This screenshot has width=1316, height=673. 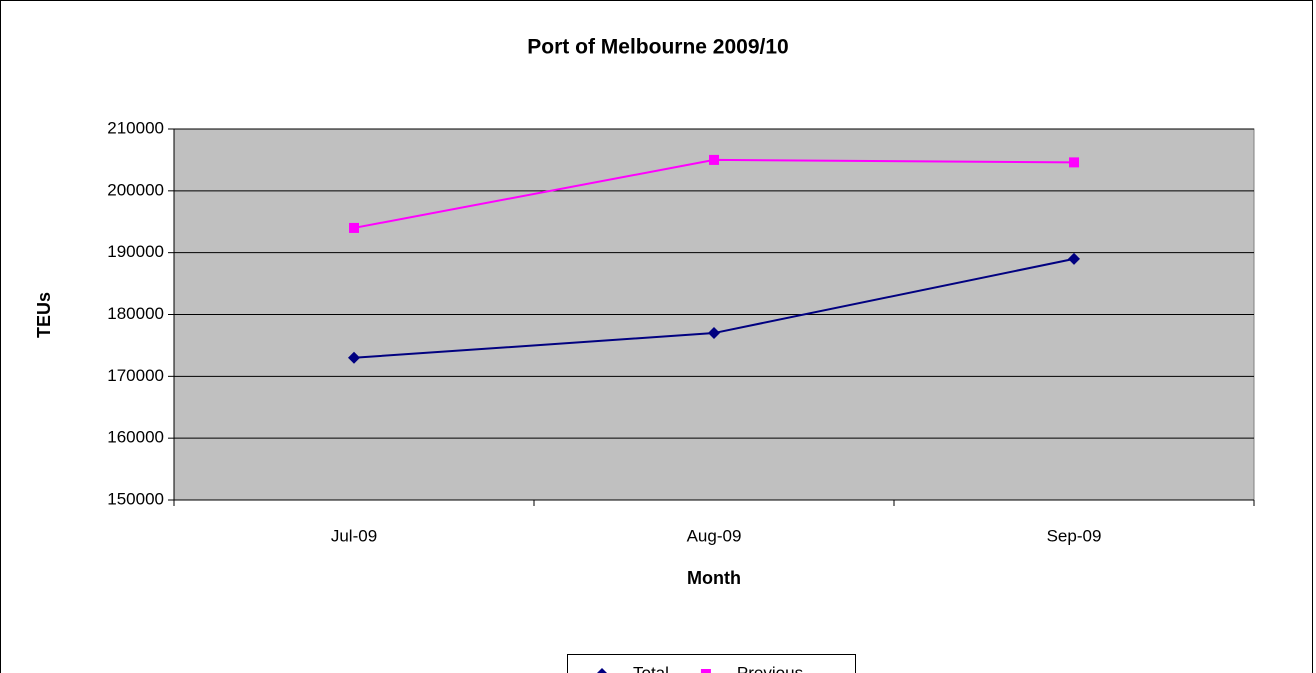 I want to click on legend-label: Total, so click(x=651, y=668).